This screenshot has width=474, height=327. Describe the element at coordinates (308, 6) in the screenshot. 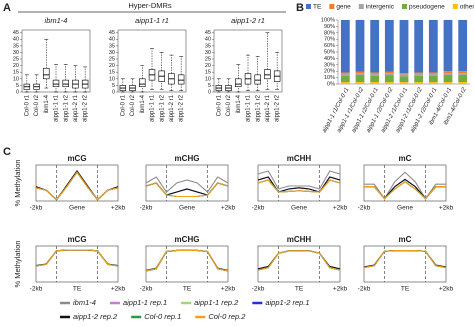

I see `legend-swatch` at that location.